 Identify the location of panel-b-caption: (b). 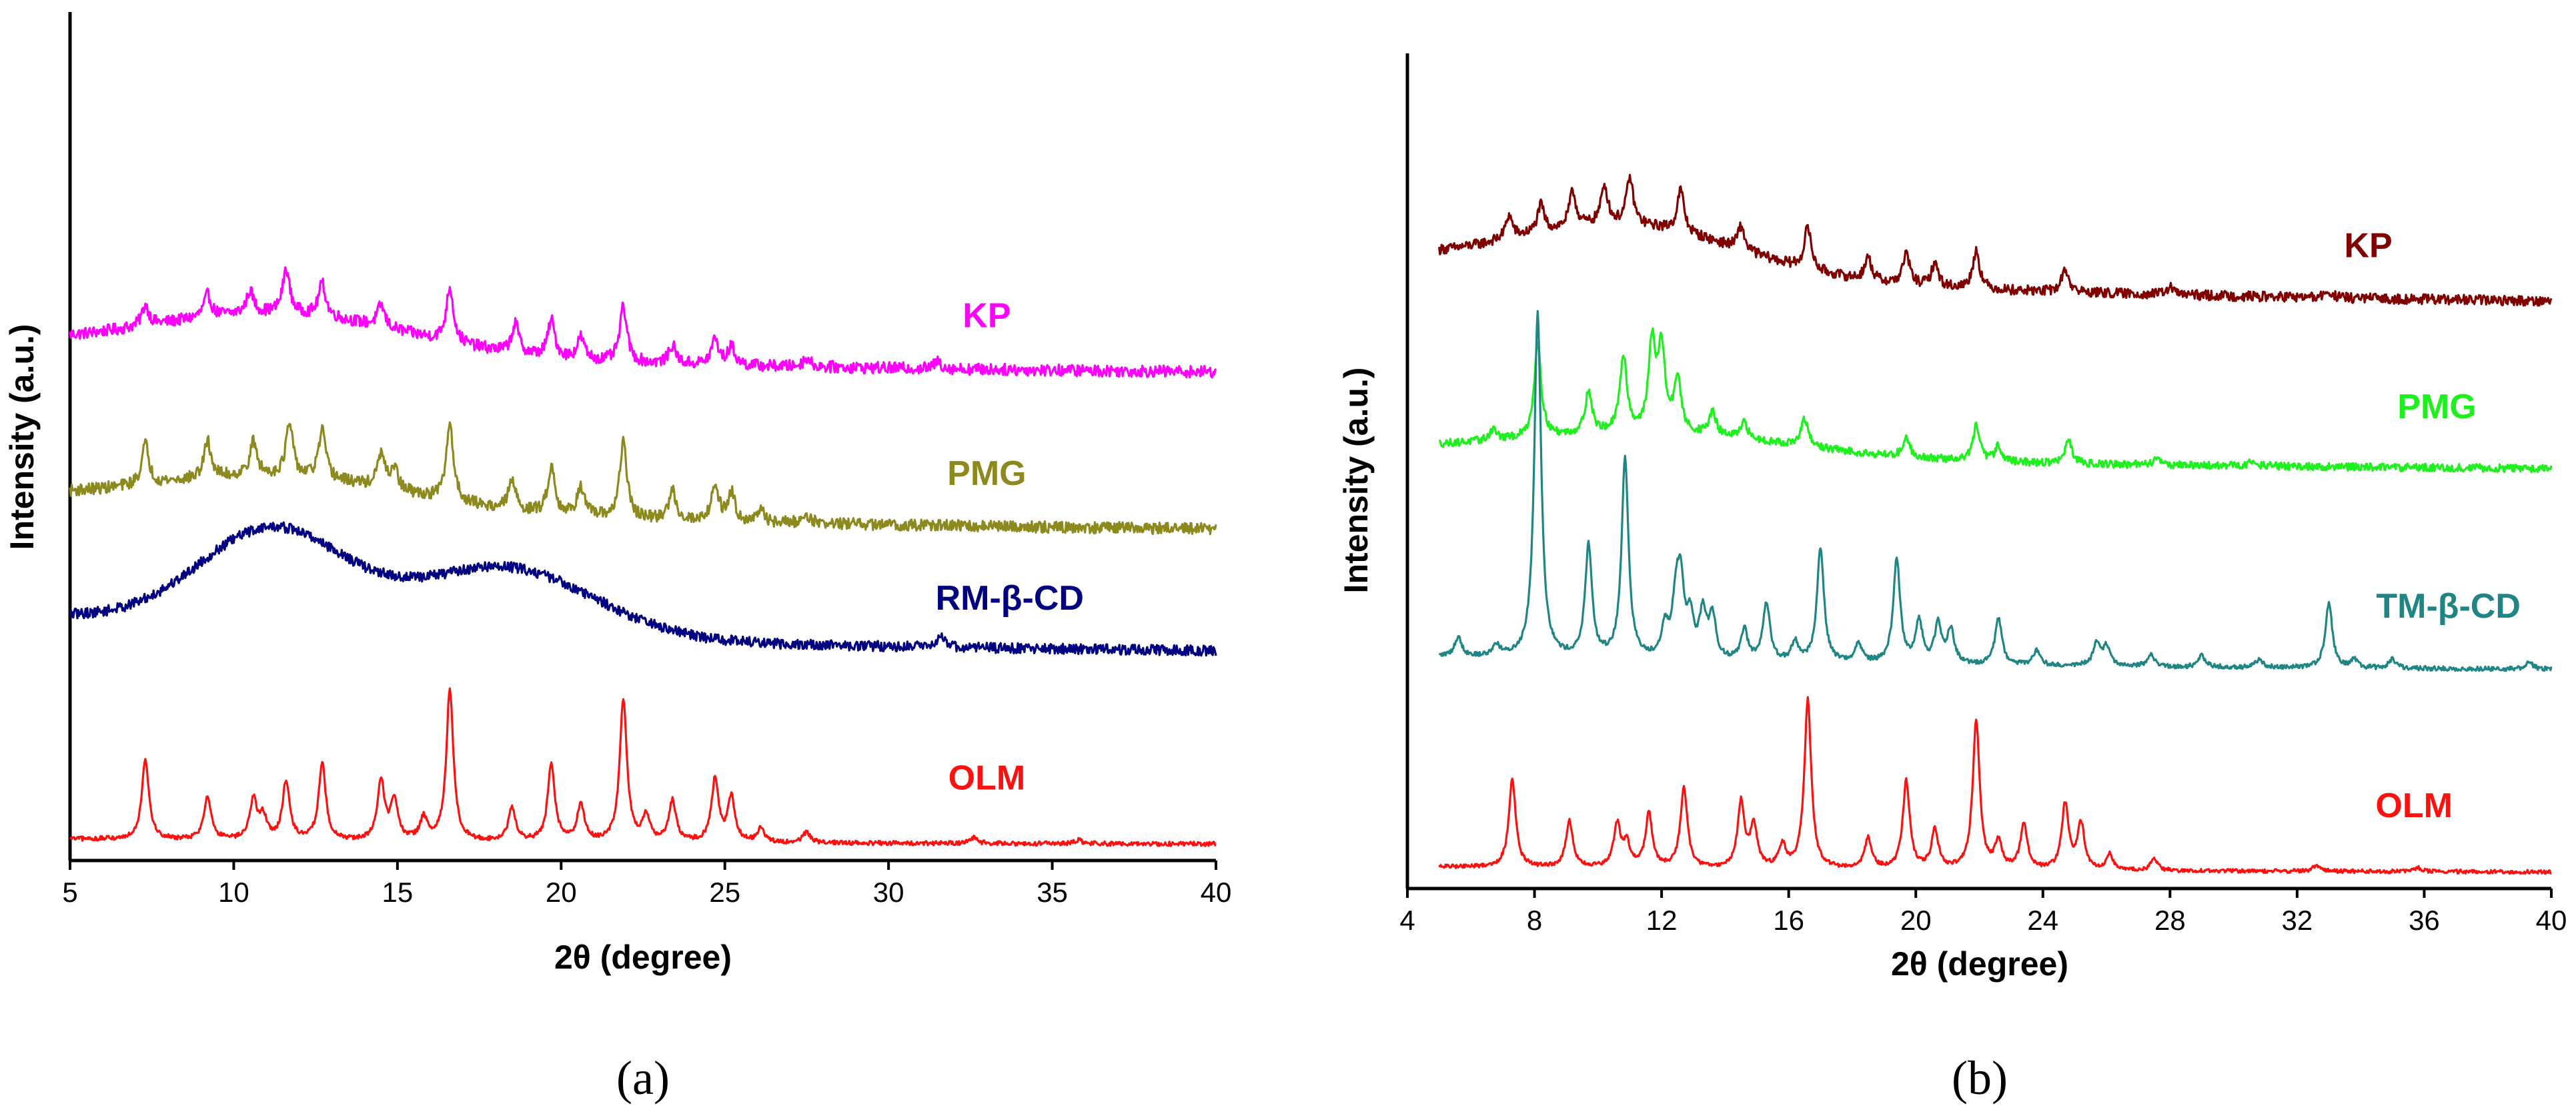
(1980, 1078).